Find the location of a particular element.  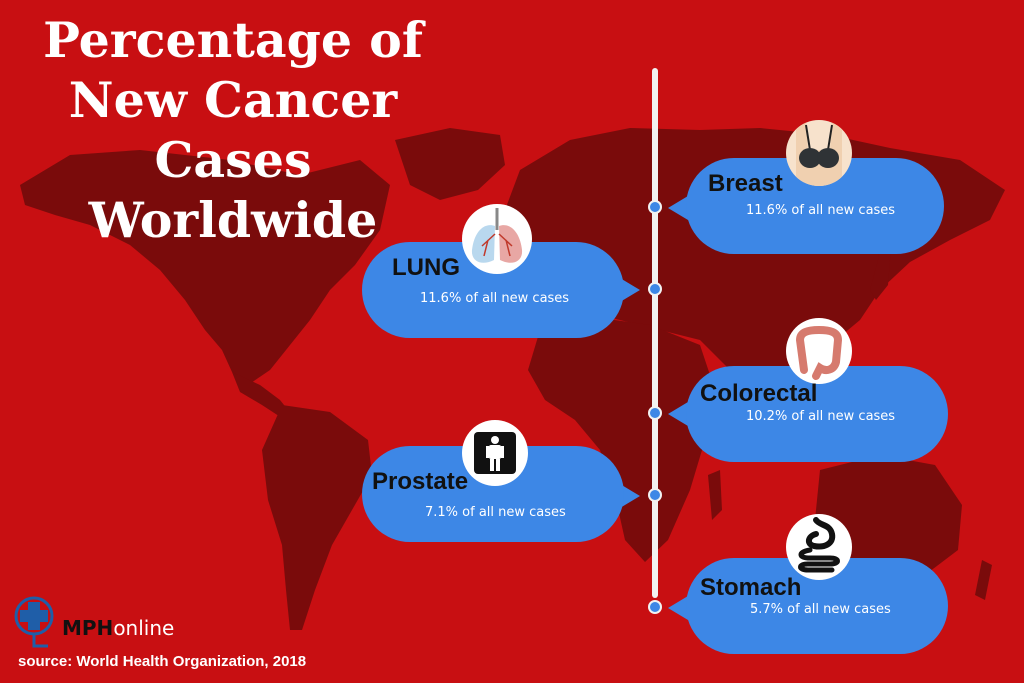

title-line-4: Worldwide is located at coordinates (233, 220).